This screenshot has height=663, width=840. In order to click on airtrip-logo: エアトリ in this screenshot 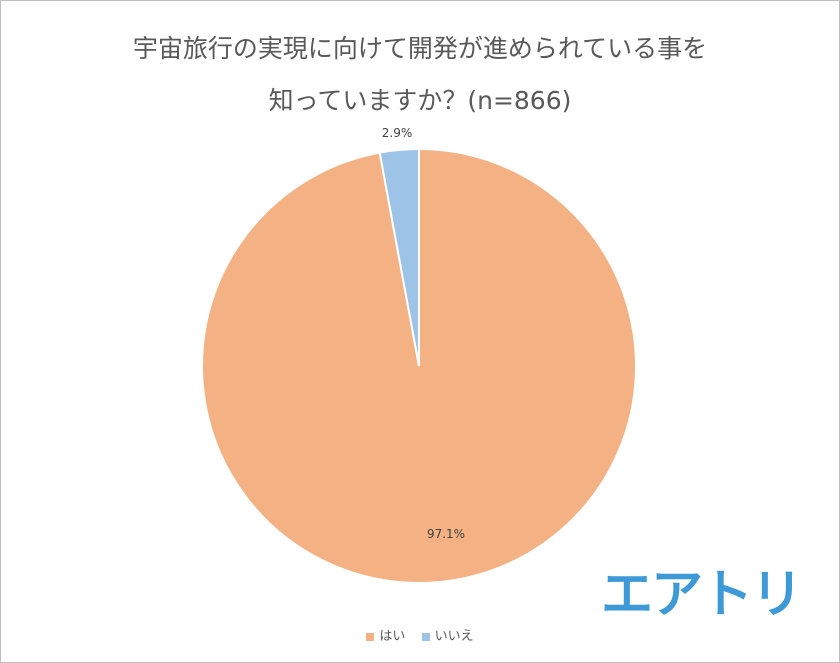, I will do `click(702, 595)`.